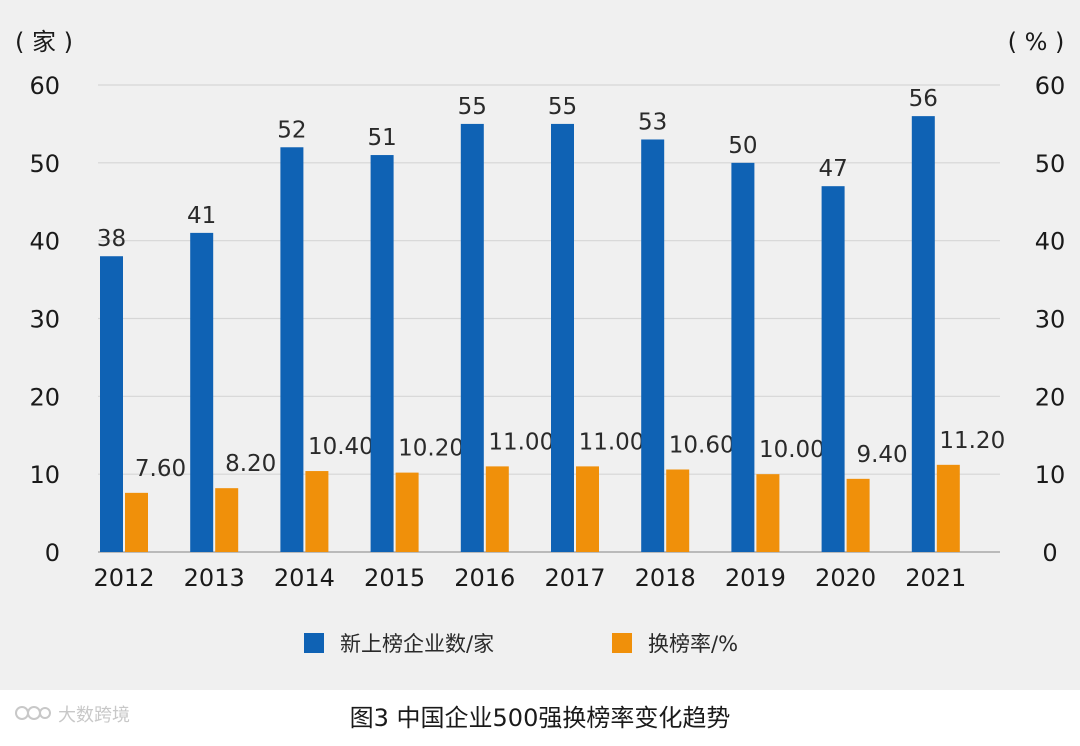 The height and width of the screenshot is (746, 1080). I want to click on data-label-new-entrants: 56, so click(923, 99).